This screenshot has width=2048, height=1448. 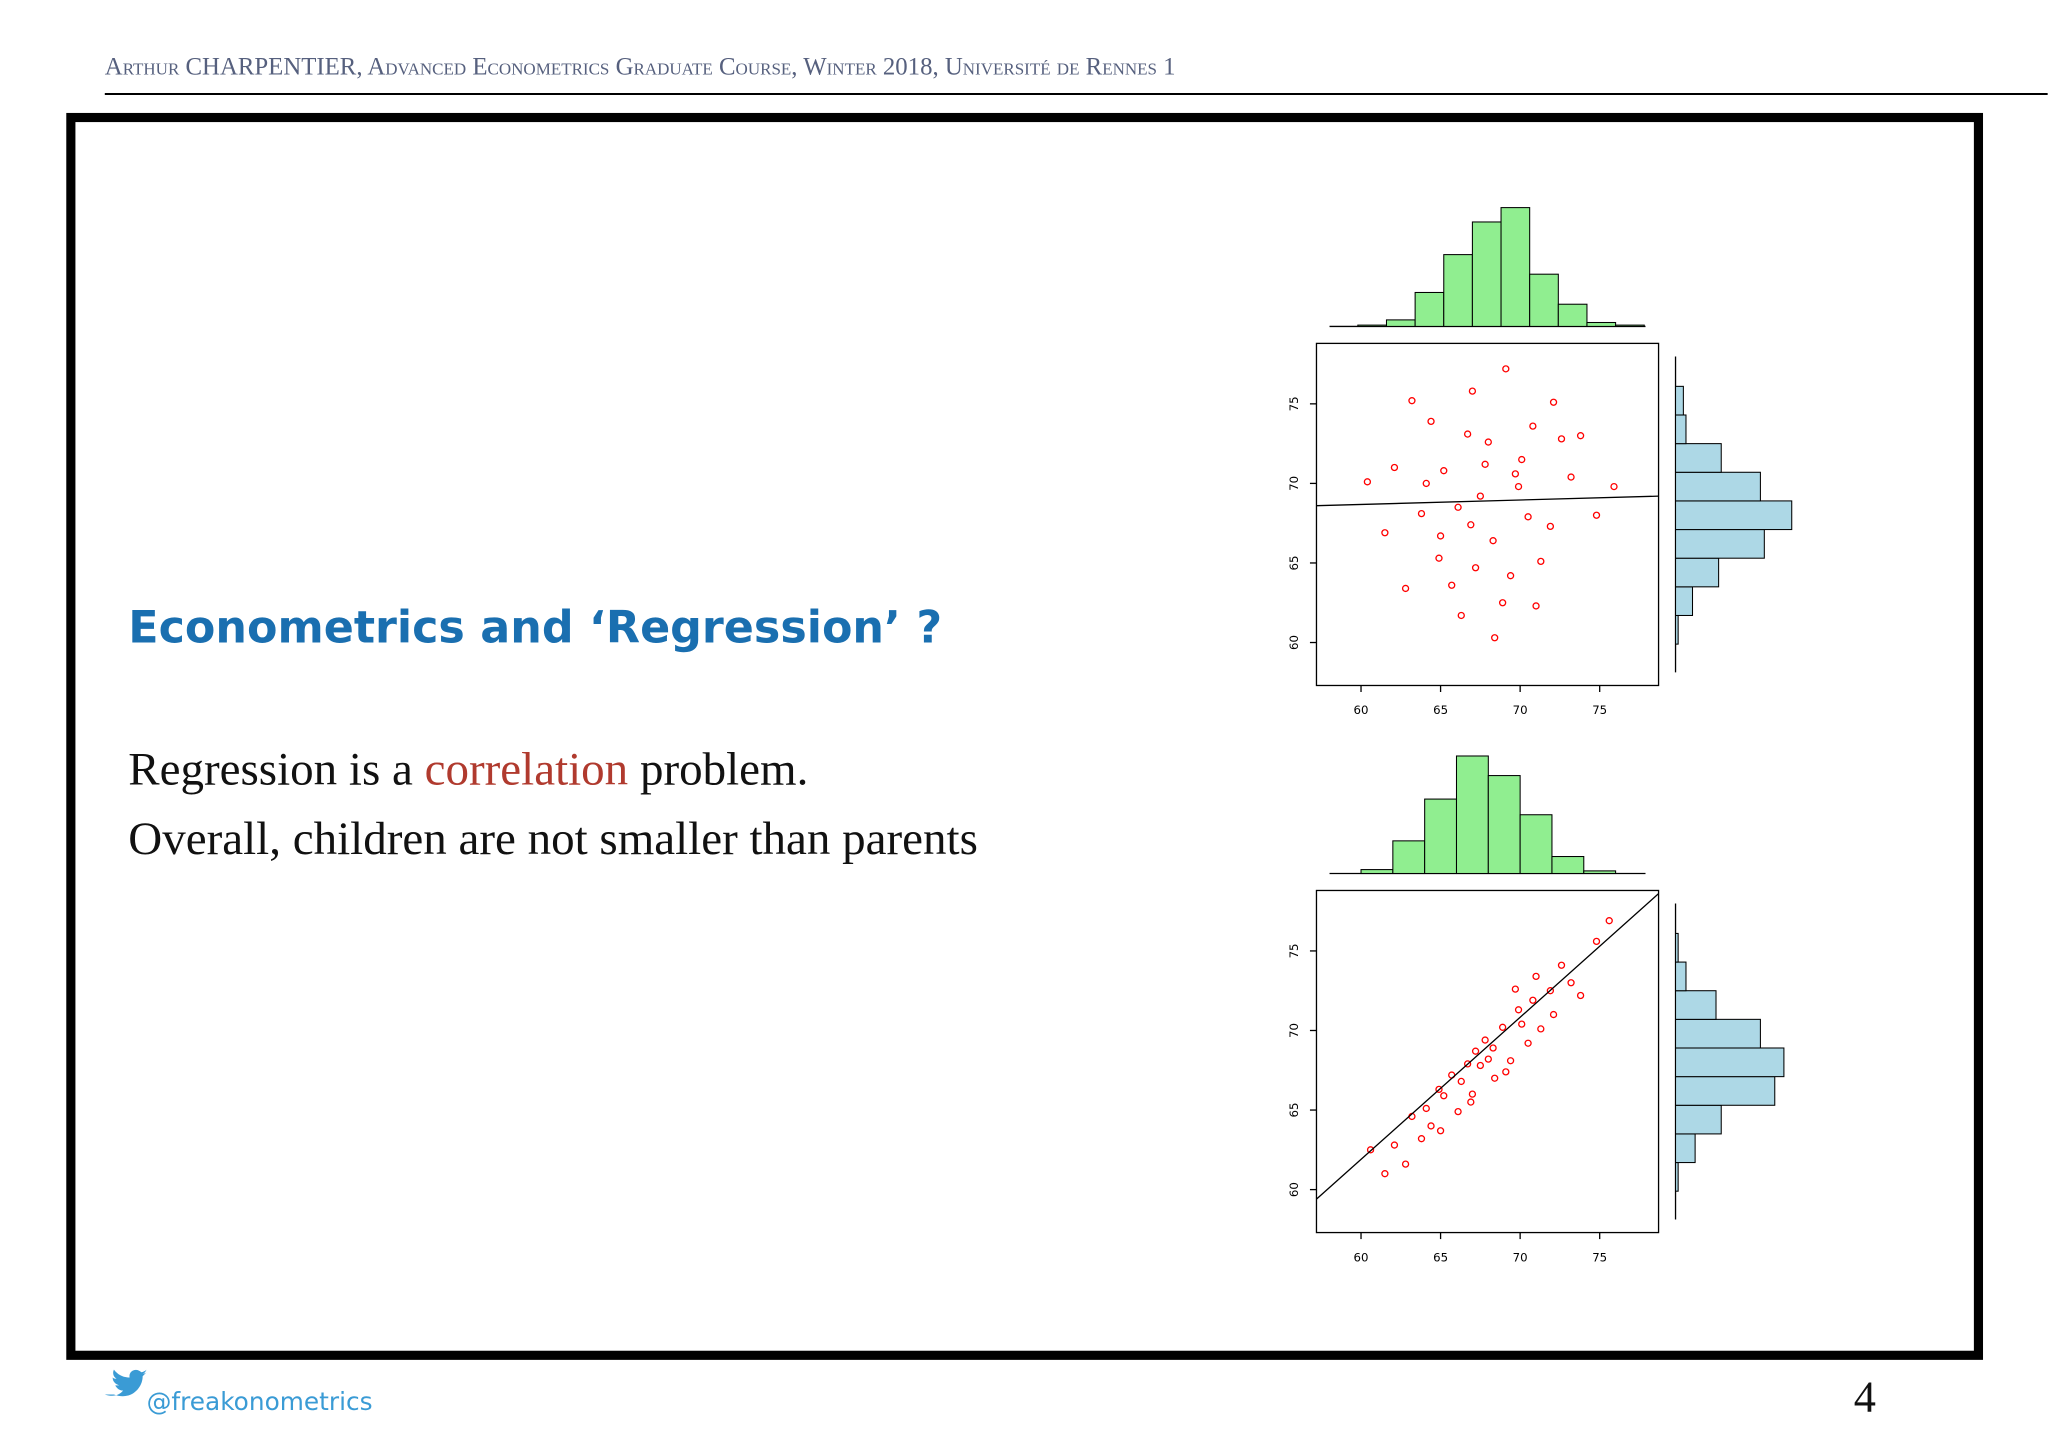 What do you see at coordinates (1440, 1257) in the screenshot?
I see `x-tick-label: 65` at bounding box center [1440, 1257].